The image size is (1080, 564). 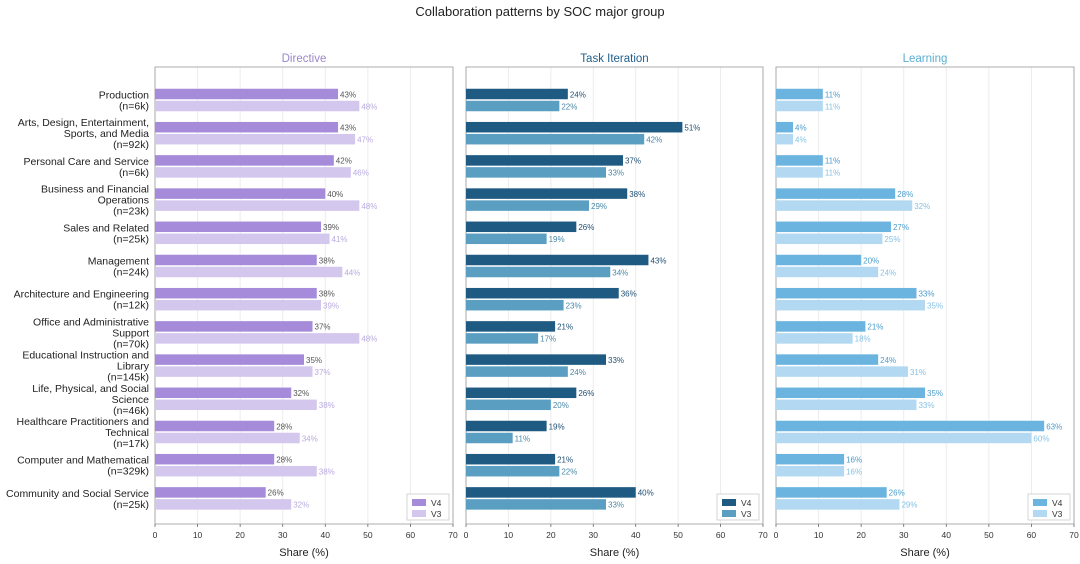 What do you see at coordinates (466, 535) in the screenshot?
I see `x-tick-label: 0` at bounding box center [466, 535].